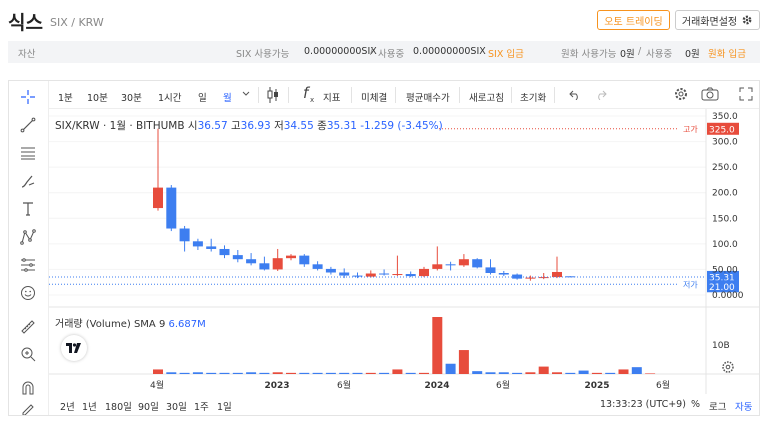 This screenshot has width=773, height=423. I want to click on magnet-icon, so click(28, 388).